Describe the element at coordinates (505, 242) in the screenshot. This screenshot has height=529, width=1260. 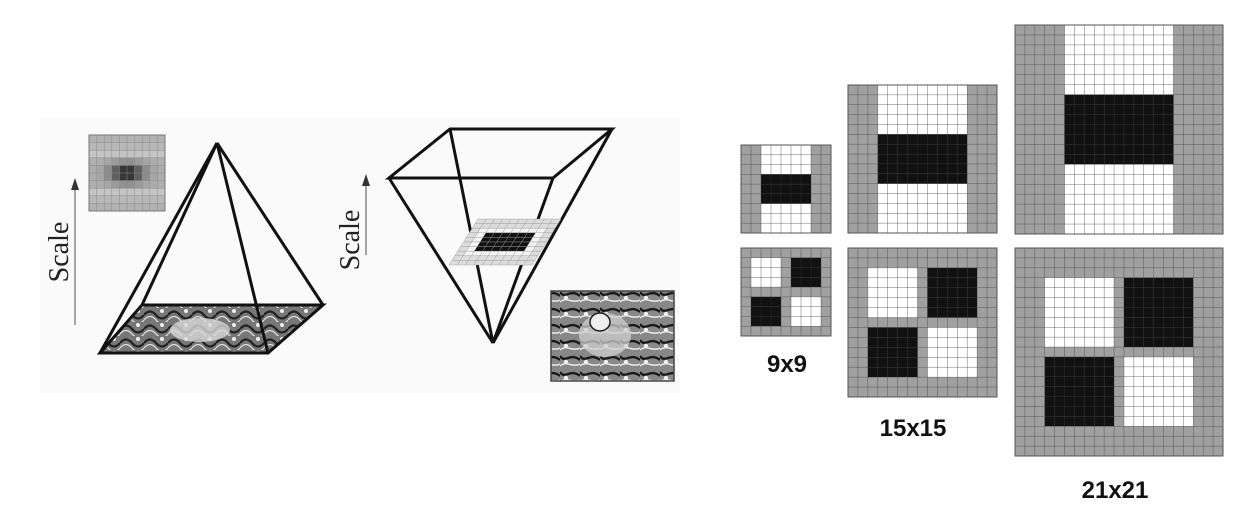
I see `filter-plane-grid` at that location.